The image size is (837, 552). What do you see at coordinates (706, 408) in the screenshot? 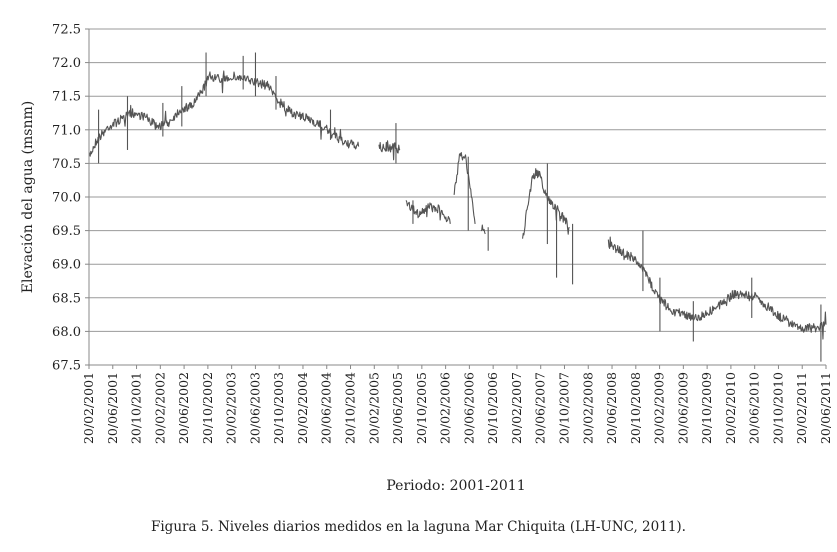
I see `x-tick-label: 20/10/2009` at bounding box center [706, 408].